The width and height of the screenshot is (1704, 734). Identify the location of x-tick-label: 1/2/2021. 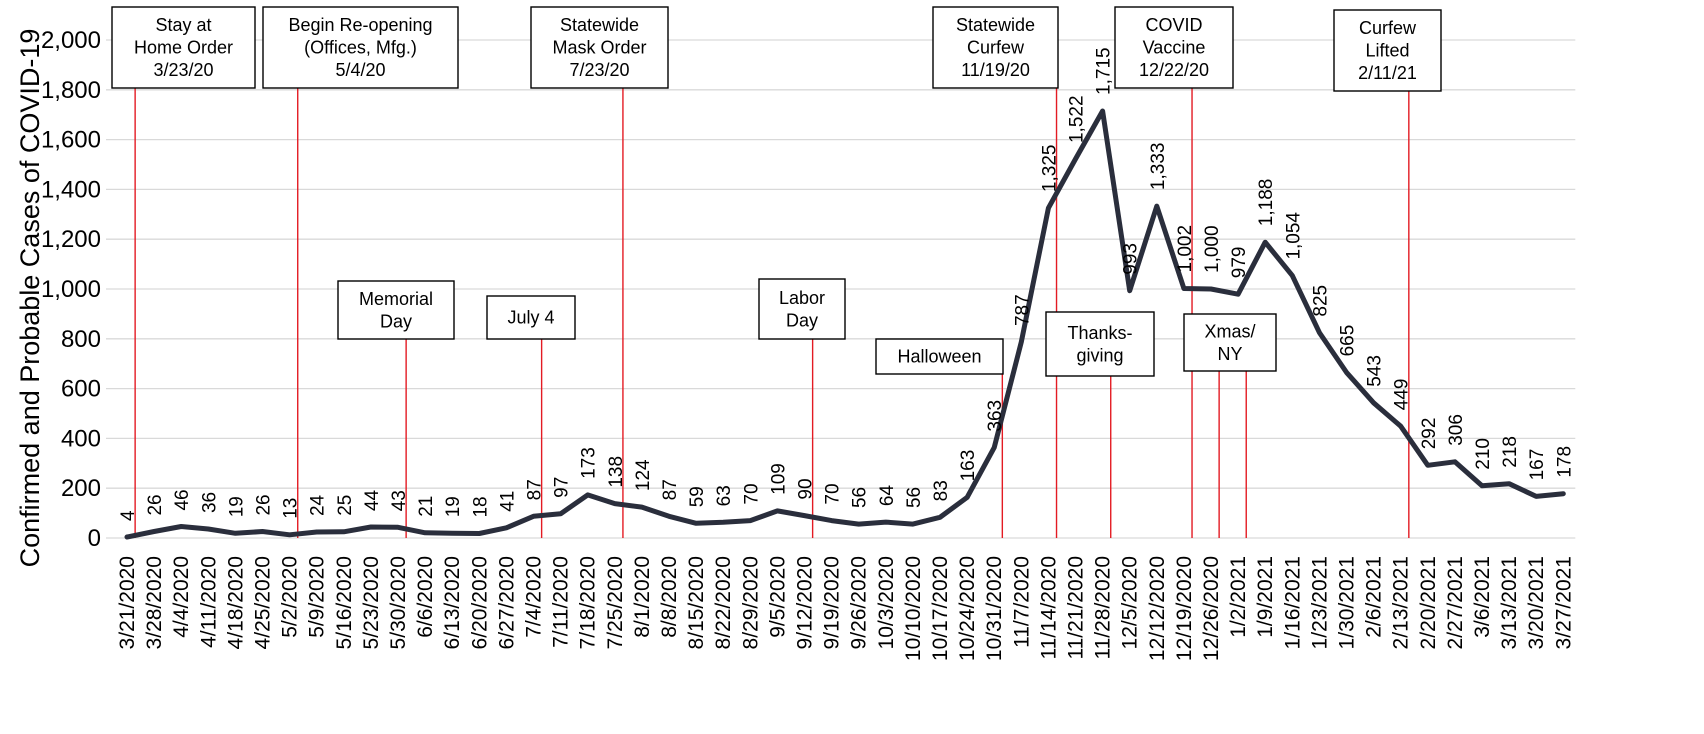
(1238, 597).